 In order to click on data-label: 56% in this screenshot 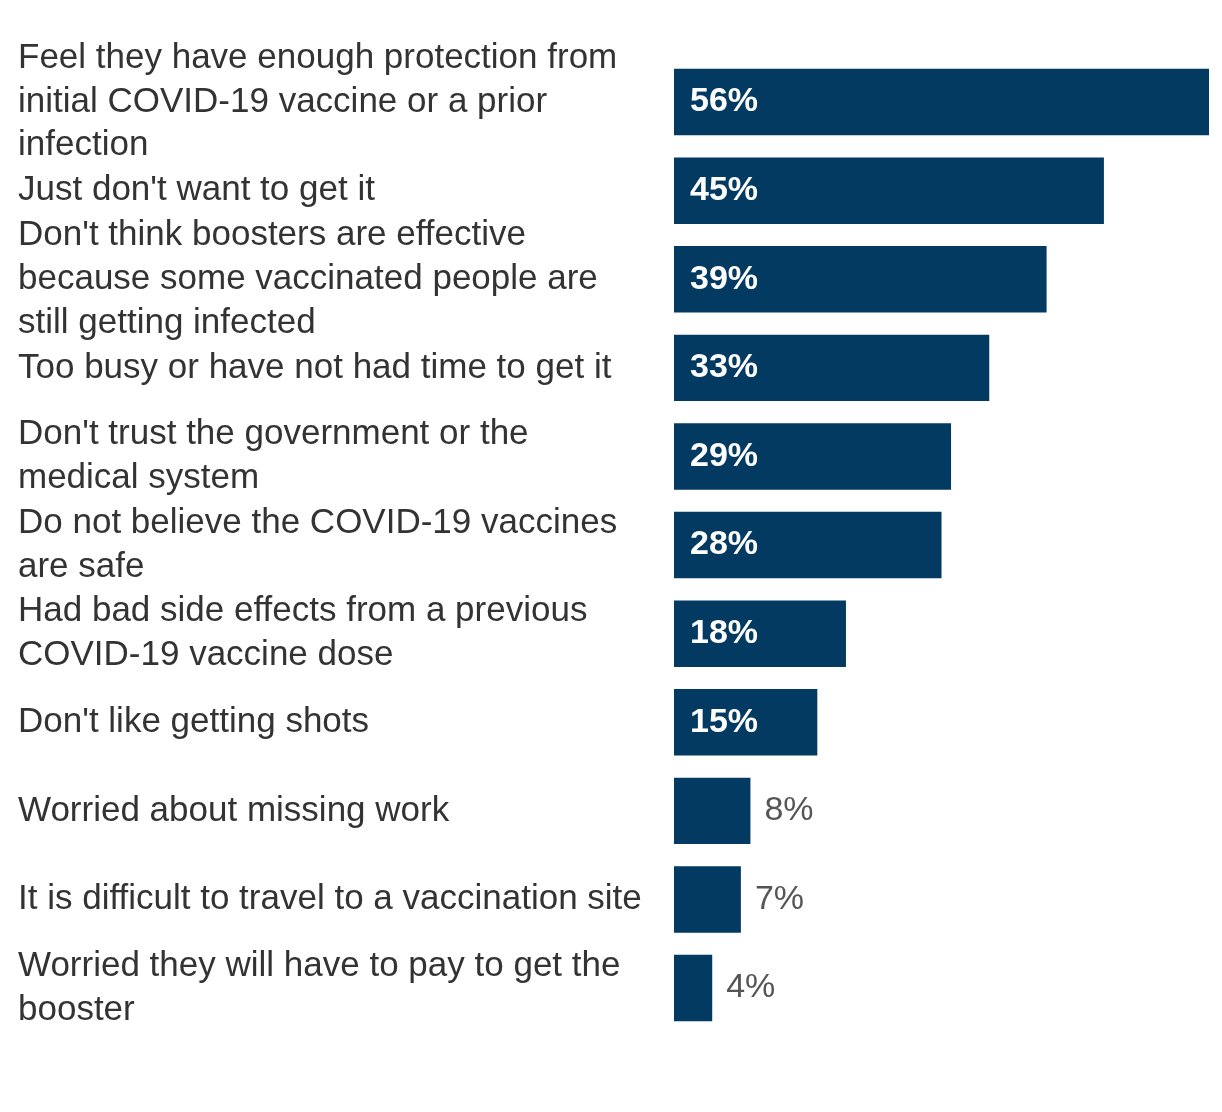, I will do `click(724, 99)`.